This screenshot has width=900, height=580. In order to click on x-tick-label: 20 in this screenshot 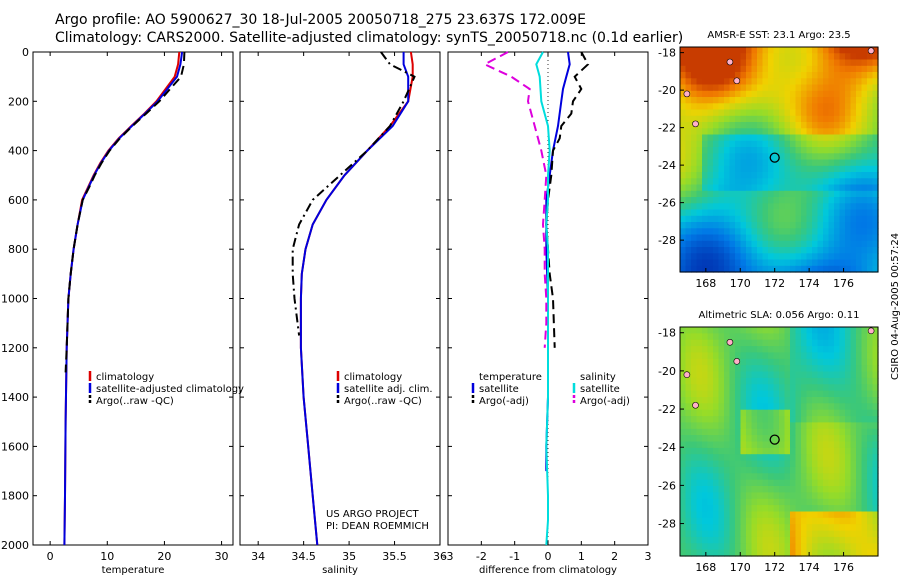, I will do `click(164, 556)`.